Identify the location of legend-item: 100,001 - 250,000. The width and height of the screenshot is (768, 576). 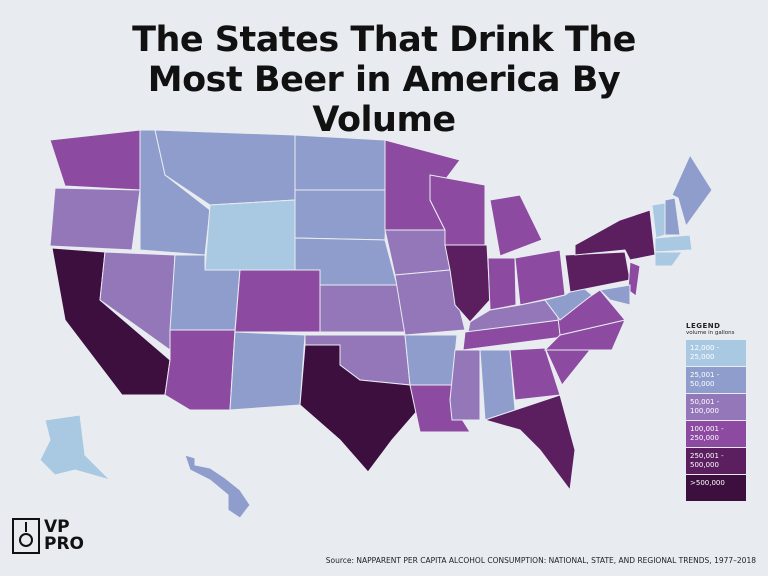
(716, 434).